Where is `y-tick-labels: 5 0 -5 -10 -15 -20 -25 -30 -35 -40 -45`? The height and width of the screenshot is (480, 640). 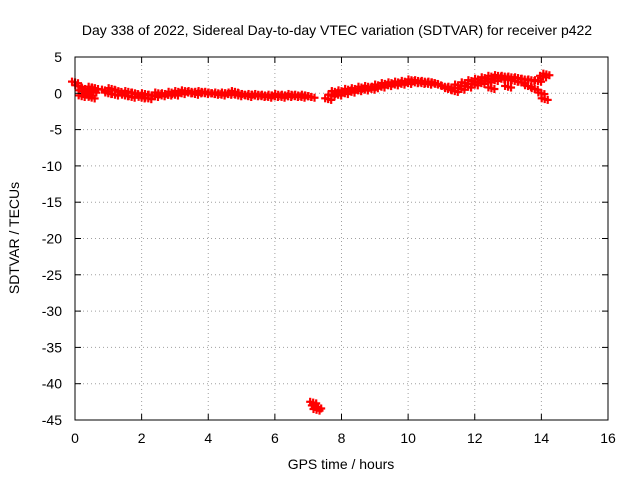
y-tick-labels: 5 0 -5 -10 -15 -20 -25 -30 -35 -40 -45 is located at coordinates (52, 238).